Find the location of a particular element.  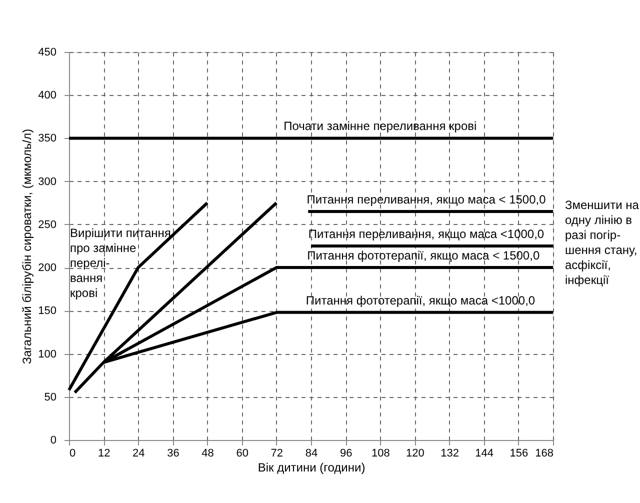

x-tick-label: 24 is located at coordinates (138, 454).